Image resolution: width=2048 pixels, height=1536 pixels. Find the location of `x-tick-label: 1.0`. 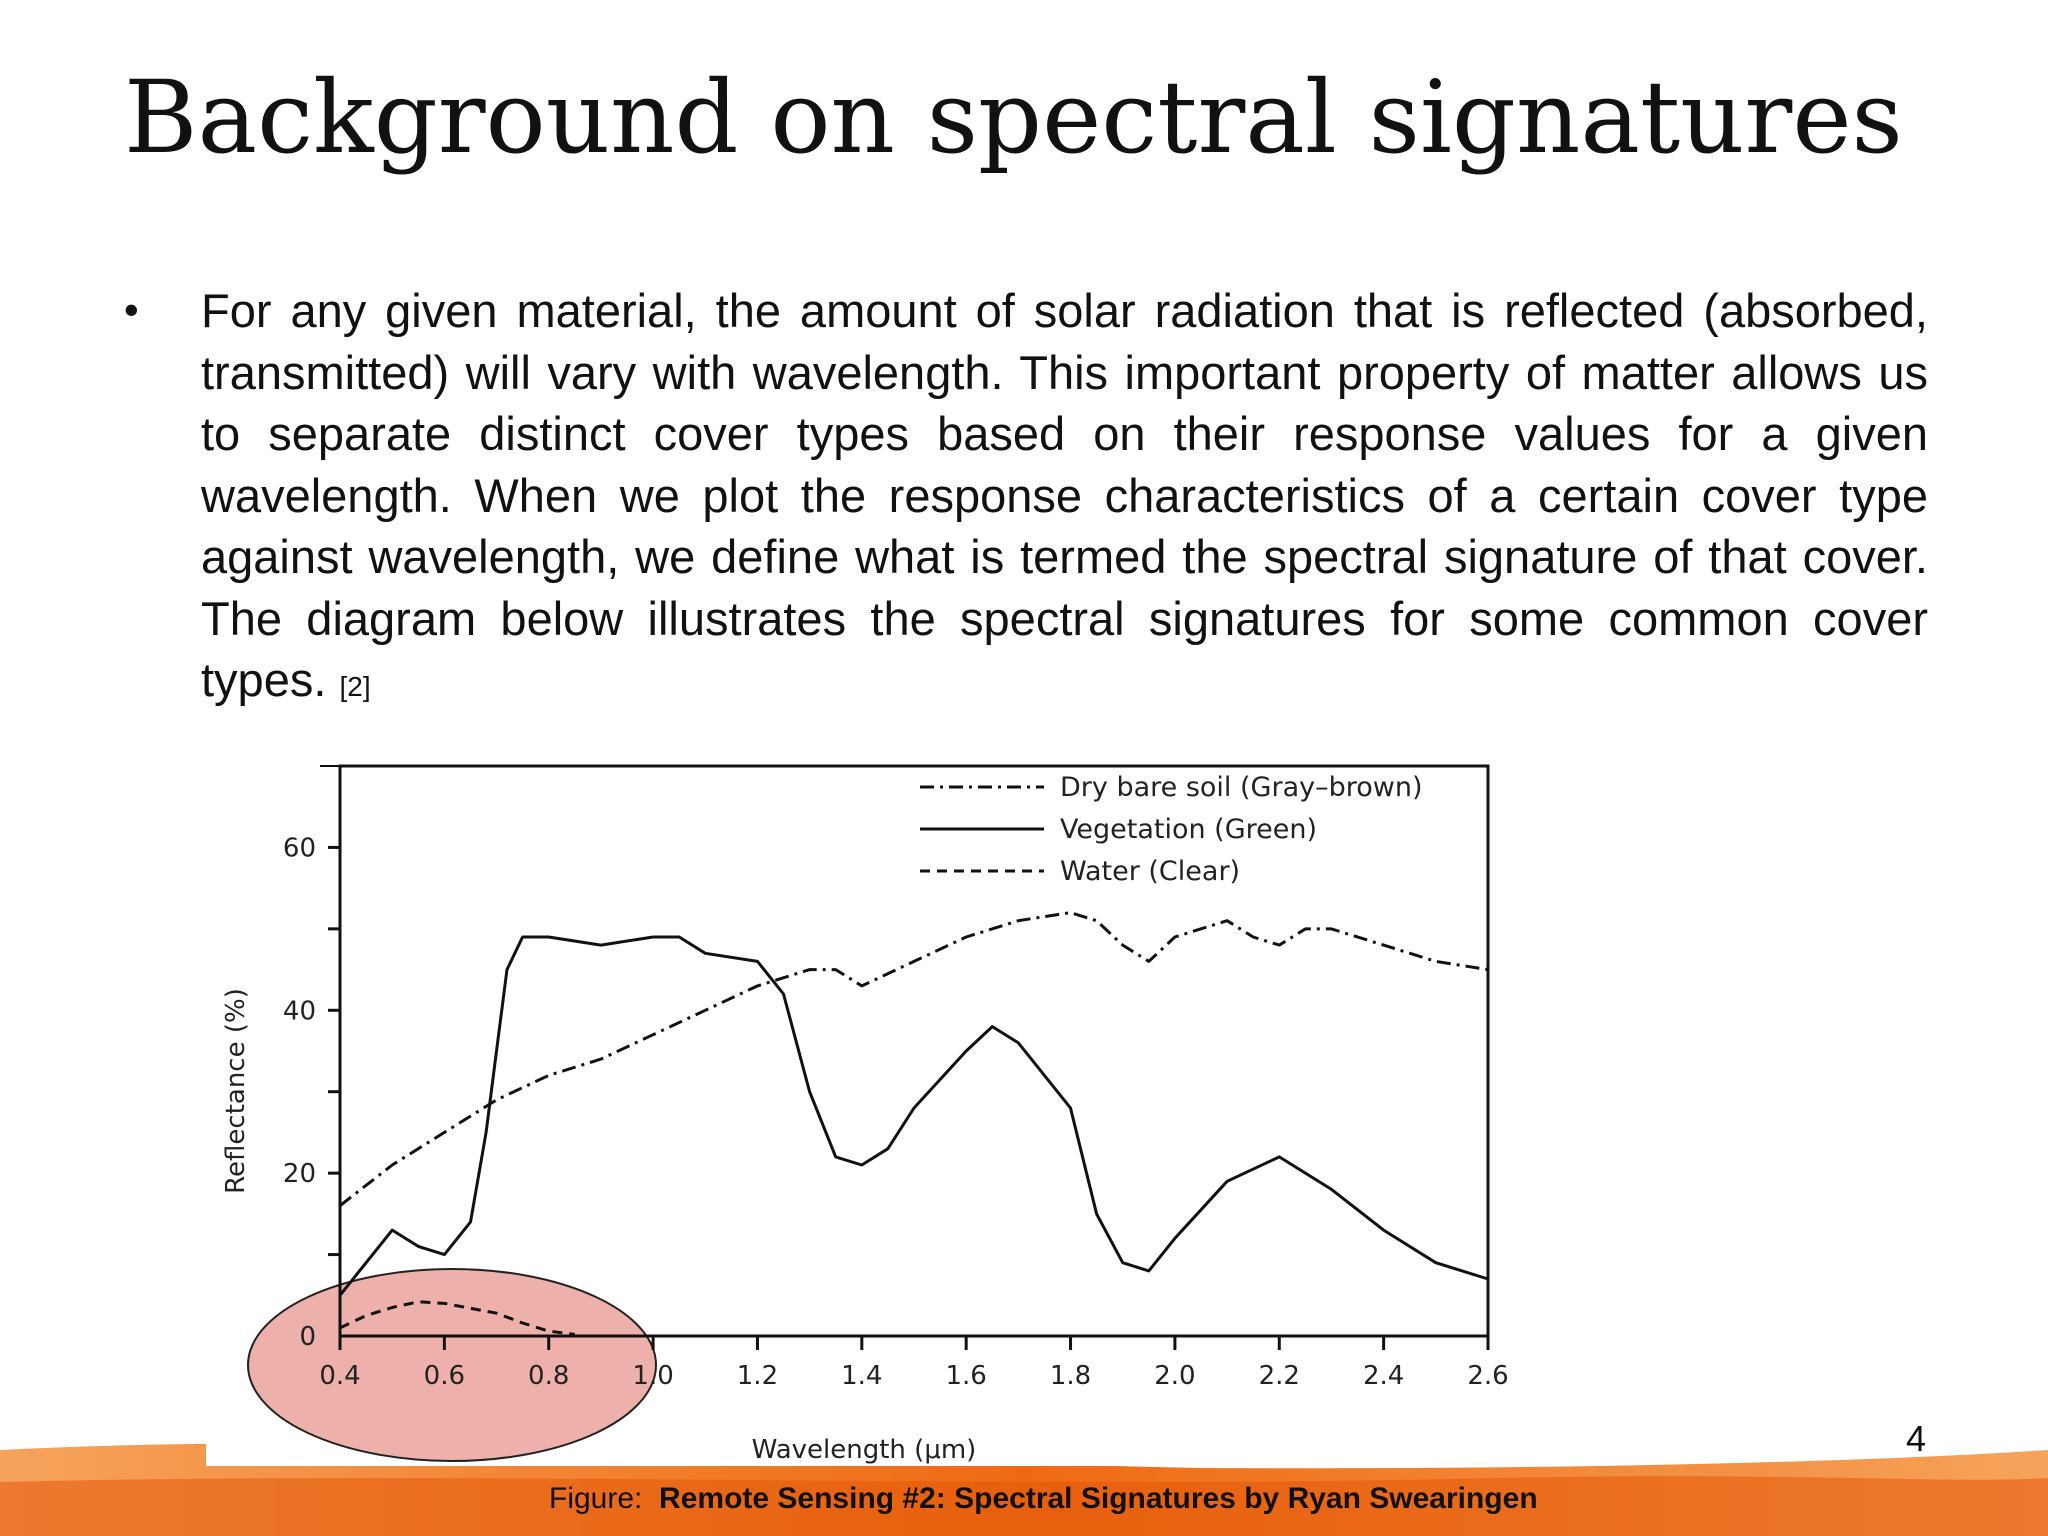

x-tick-label: 1.0 is located at coordinates (652, 1376).